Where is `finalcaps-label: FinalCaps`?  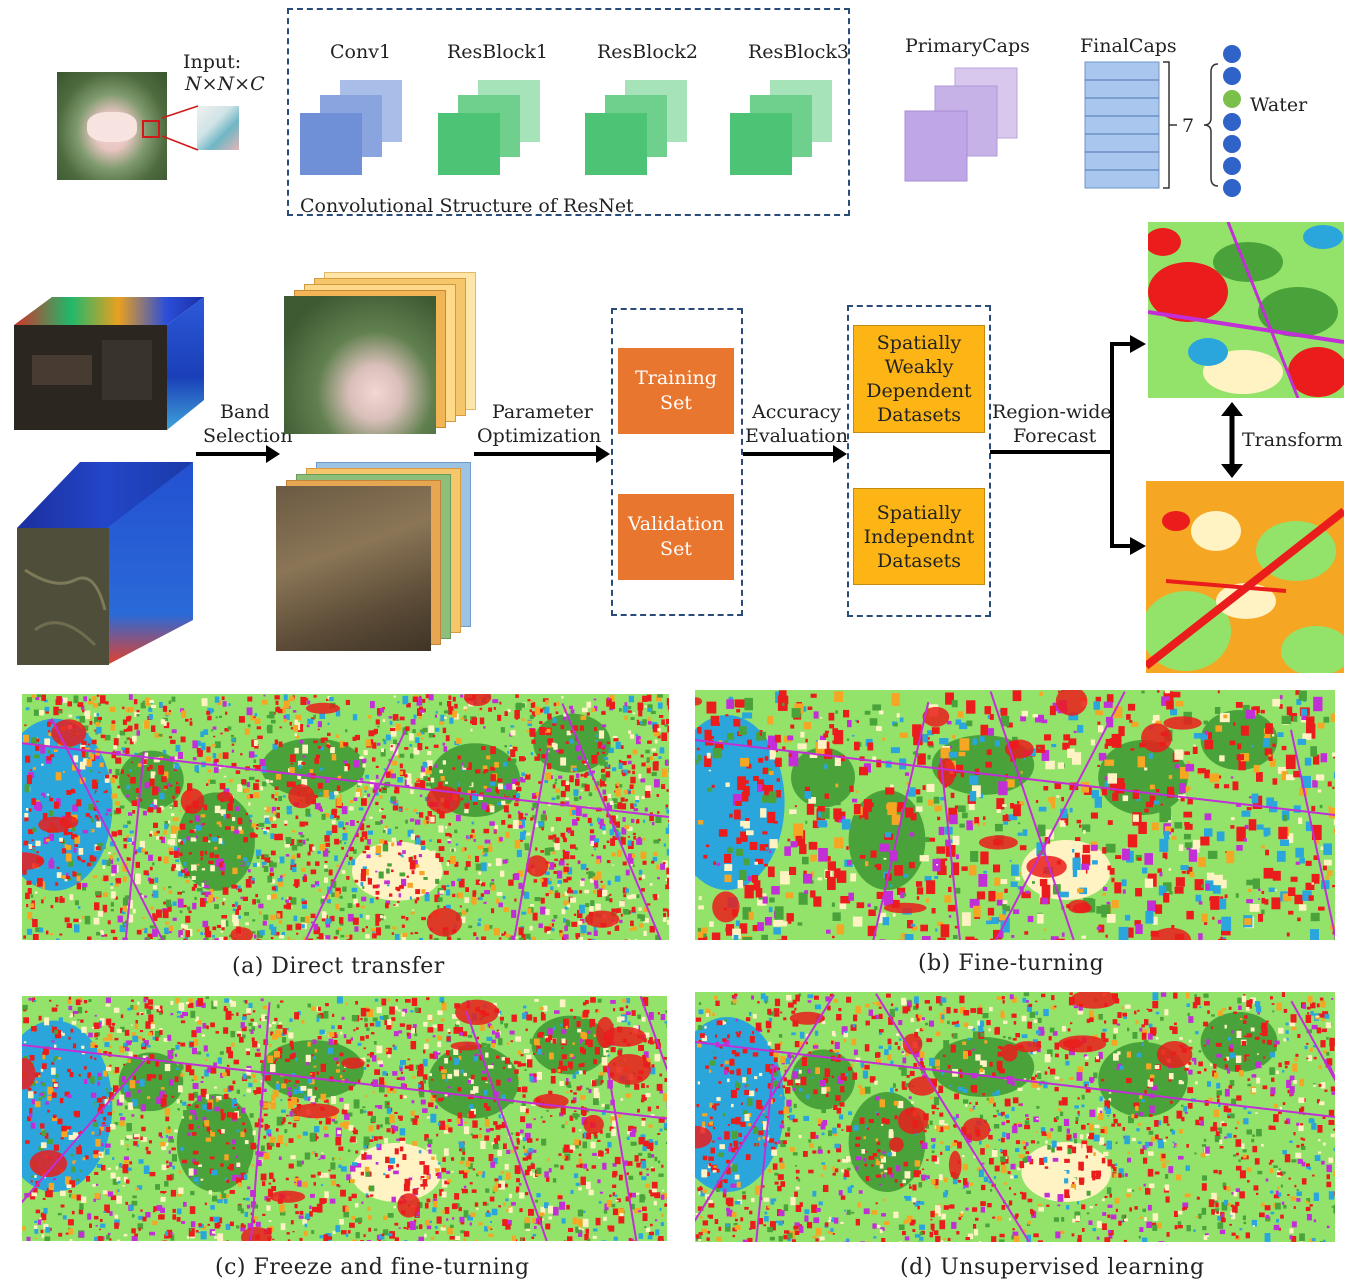 finalcaps-label: FinalCaps is located at coordinates (1128, 46).